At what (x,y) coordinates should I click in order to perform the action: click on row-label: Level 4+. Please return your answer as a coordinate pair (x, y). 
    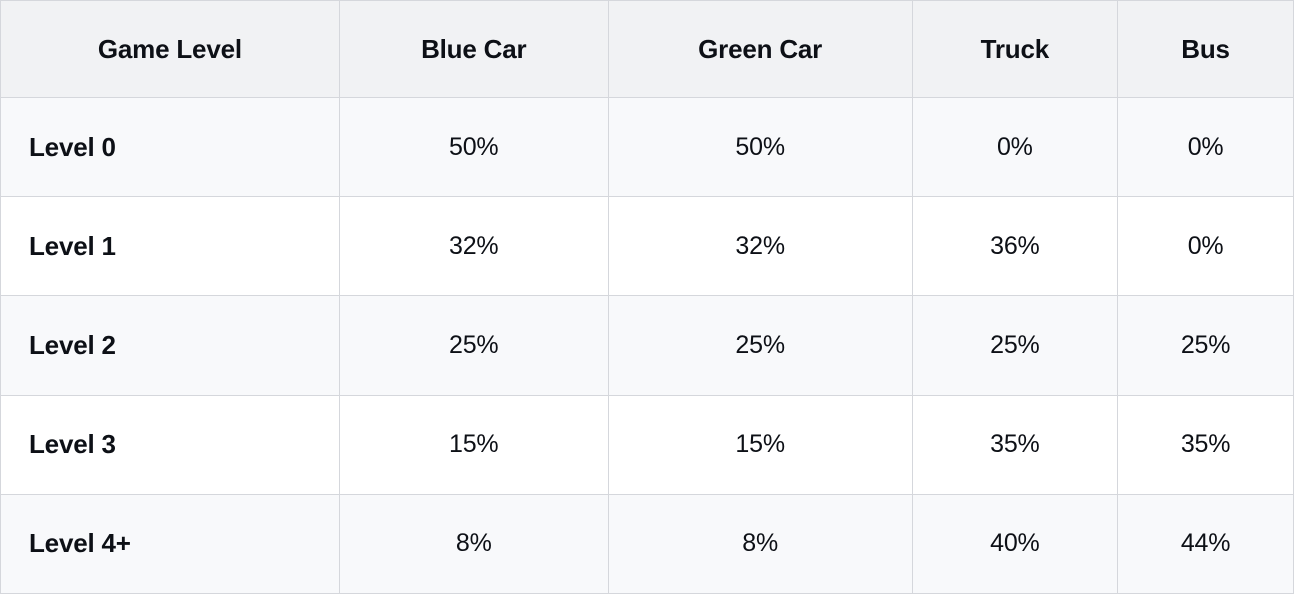
    Looking at the image, I should click on (170, 543).